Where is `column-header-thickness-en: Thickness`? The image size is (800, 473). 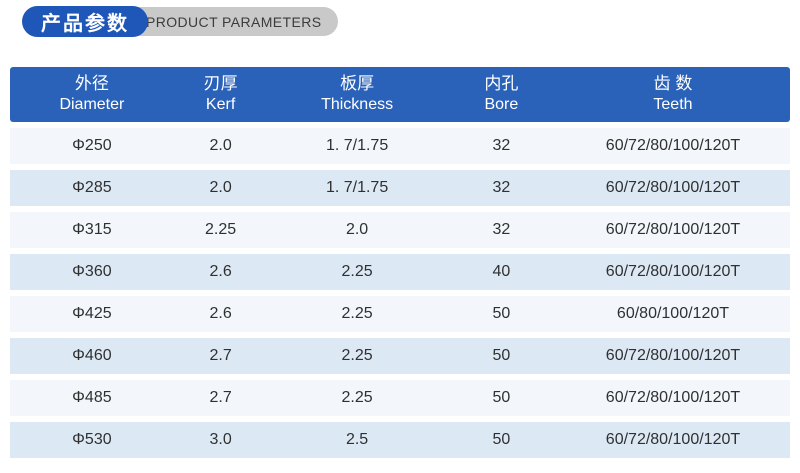
column-header-thickness-en: Thickness is located at coordinates (357, 105).